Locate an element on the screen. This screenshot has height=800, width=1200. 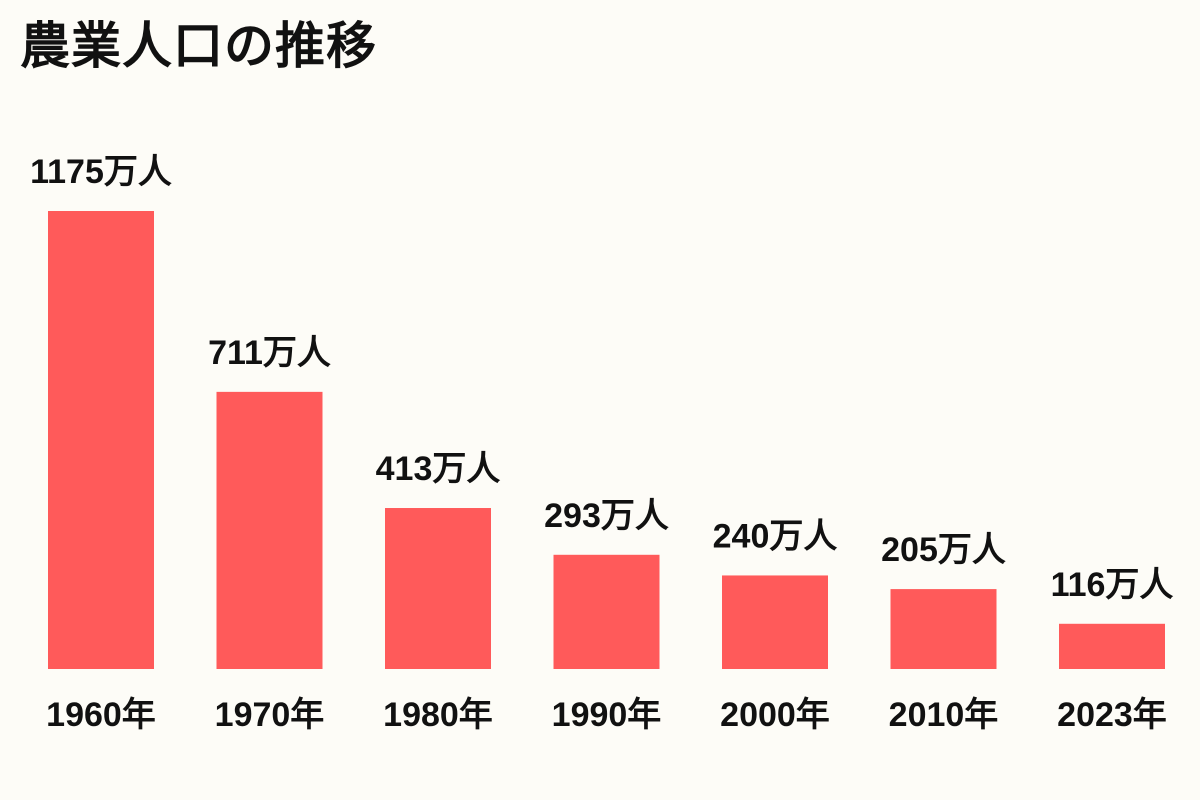
bar-value-label: 240万人 is located at coordinates (775, 536).